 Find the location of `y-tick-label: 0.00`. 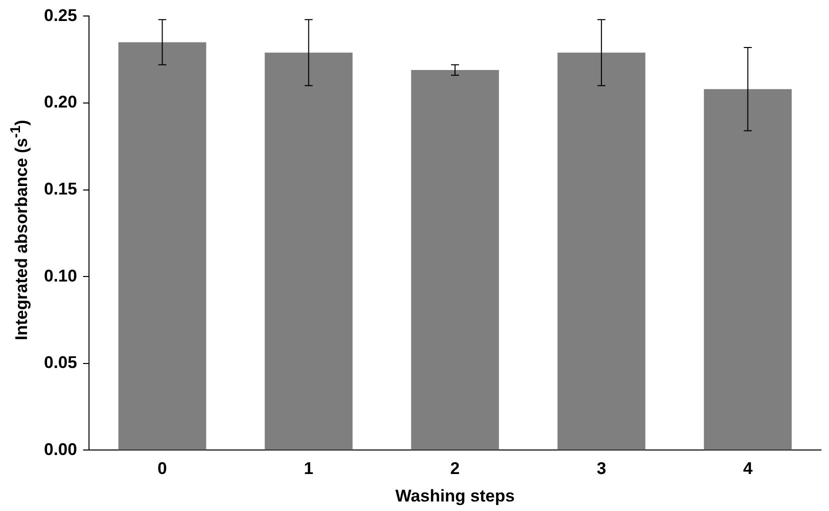

y-tick-label: 0.00 is located at coordinates (61, 449).